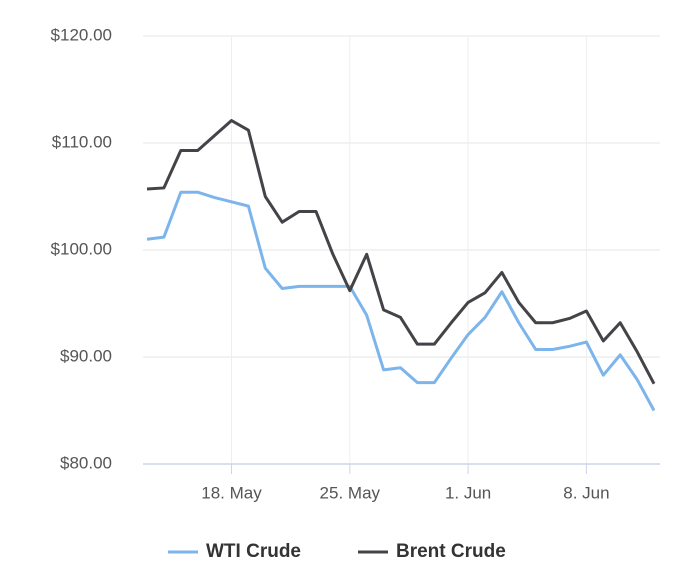 The image size is (700, 586). I want to click on legend-item: WTI Crude, so click(234, 551).